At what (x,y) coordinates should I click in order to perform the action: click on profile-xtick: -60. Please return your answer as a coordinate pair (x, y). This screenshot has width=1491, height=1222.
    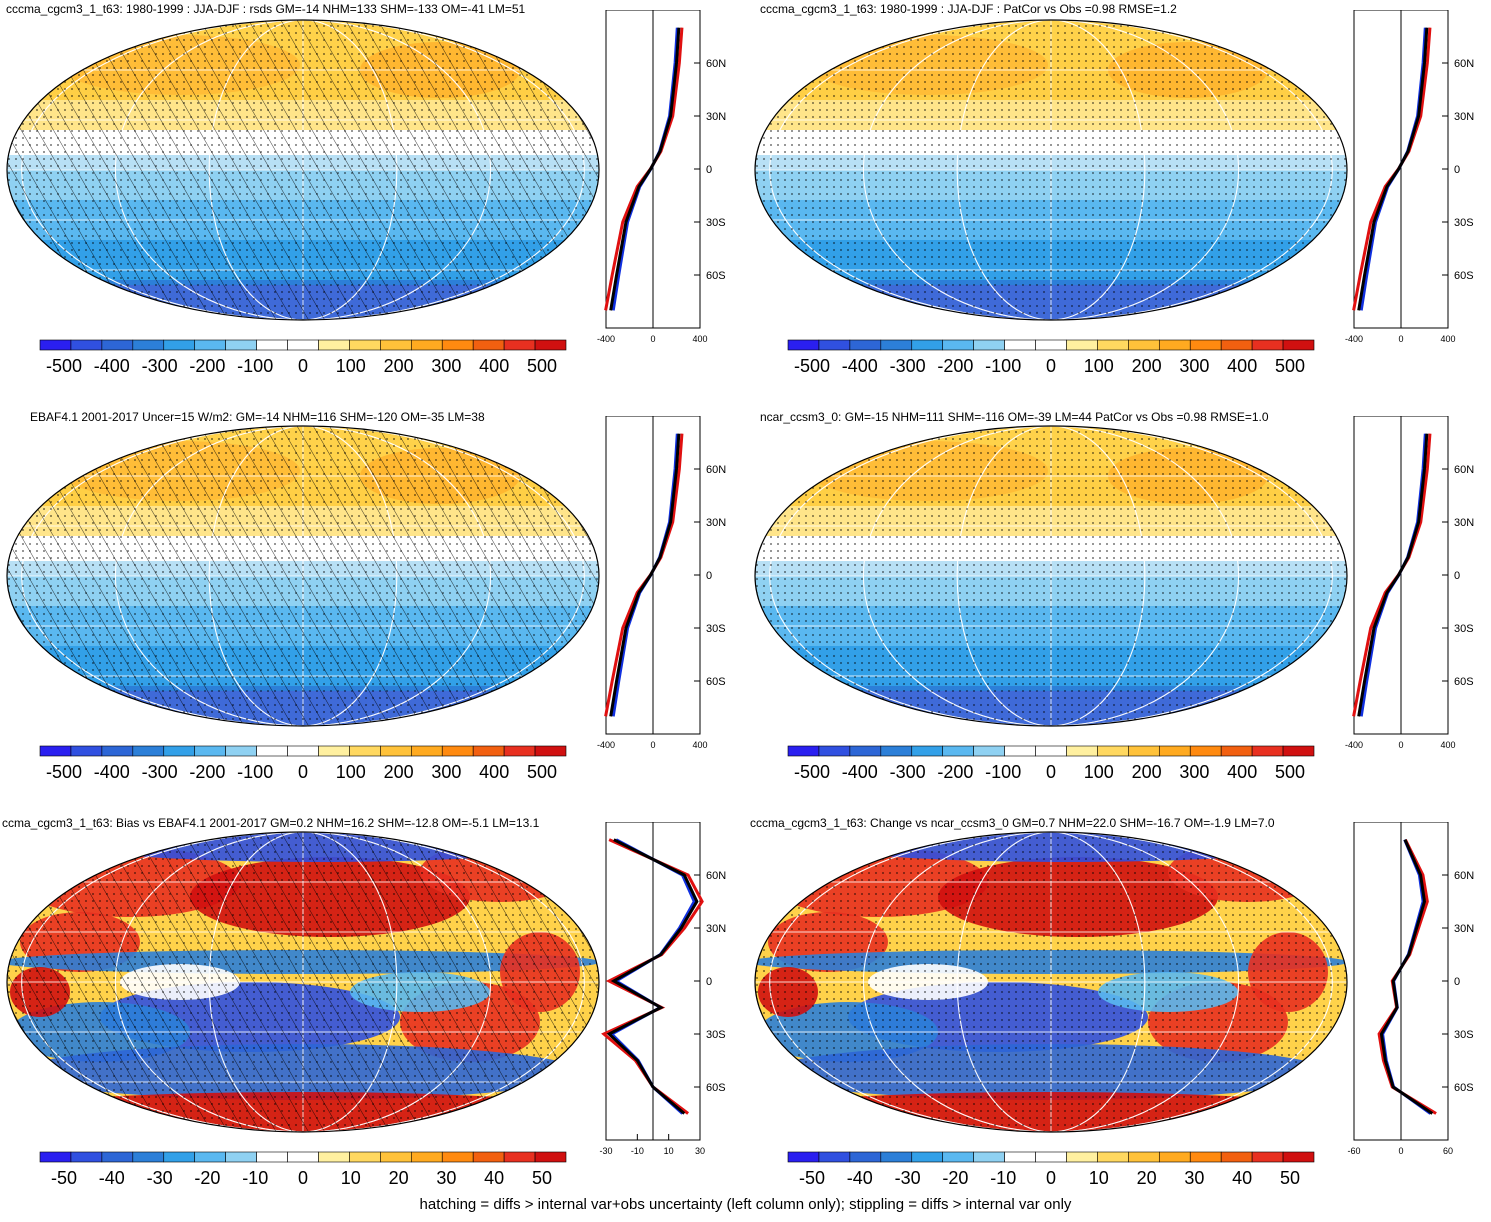
    Looking at the image, I should click on (1353, 1151).